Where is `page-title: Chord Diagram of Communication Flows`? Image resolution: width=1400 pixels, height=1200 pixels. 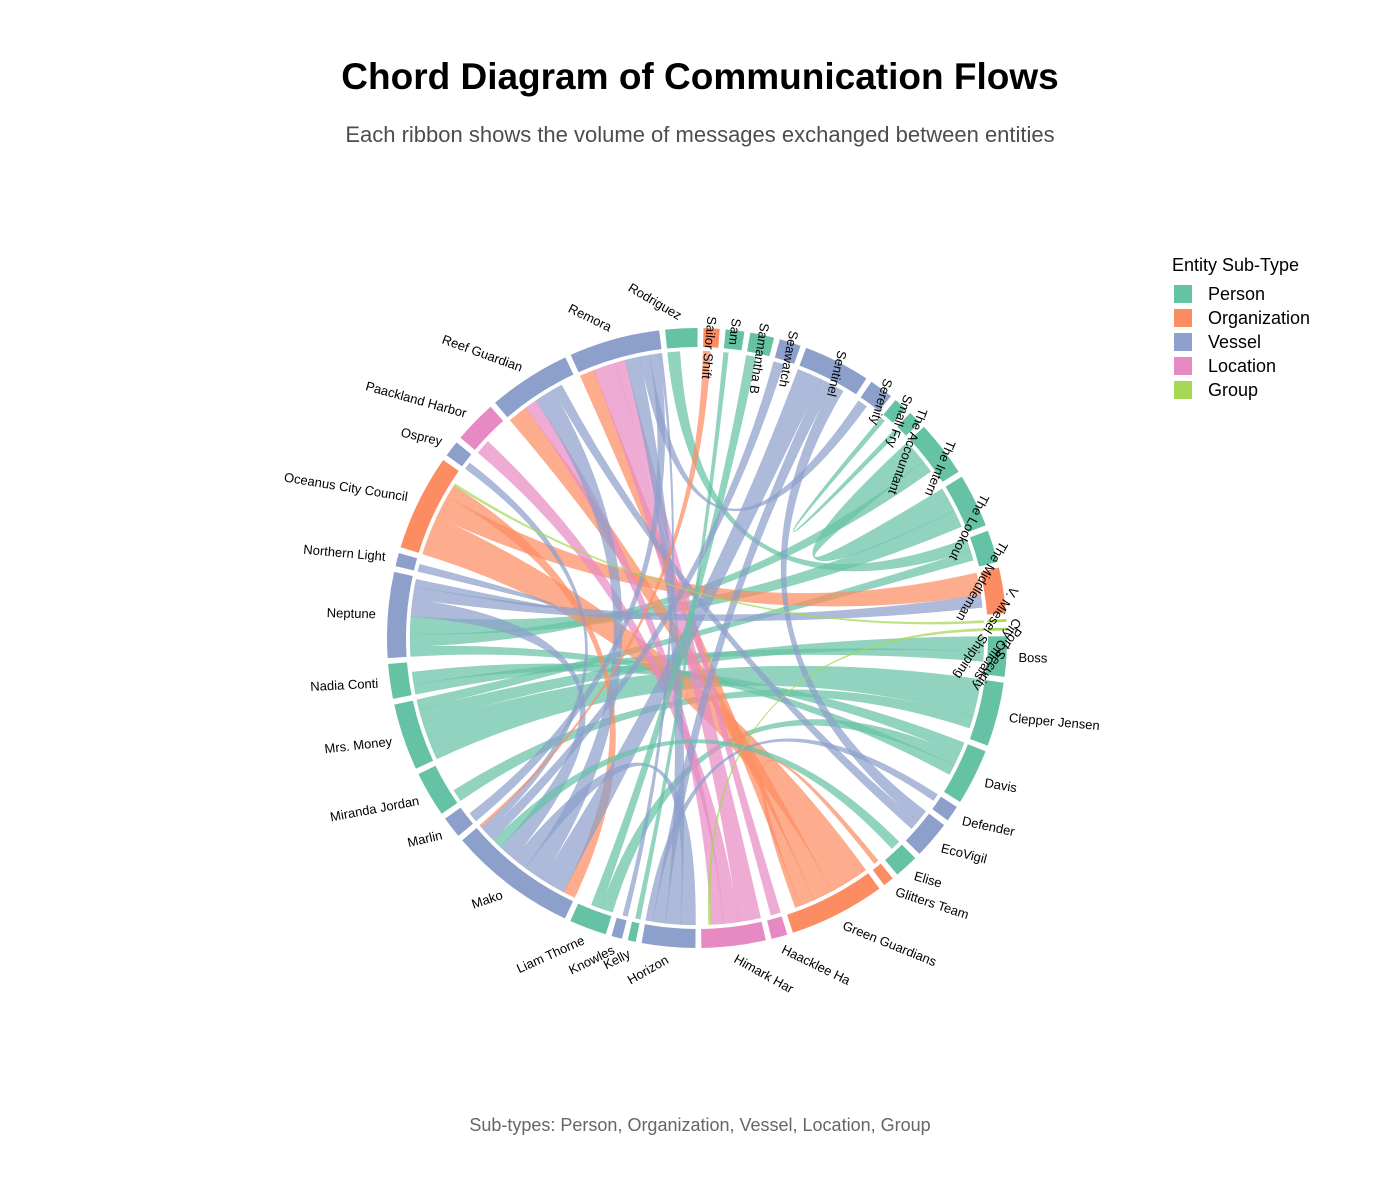
page-title: Chord Diagram of Communication Flows is located at coordinates (700, 76).